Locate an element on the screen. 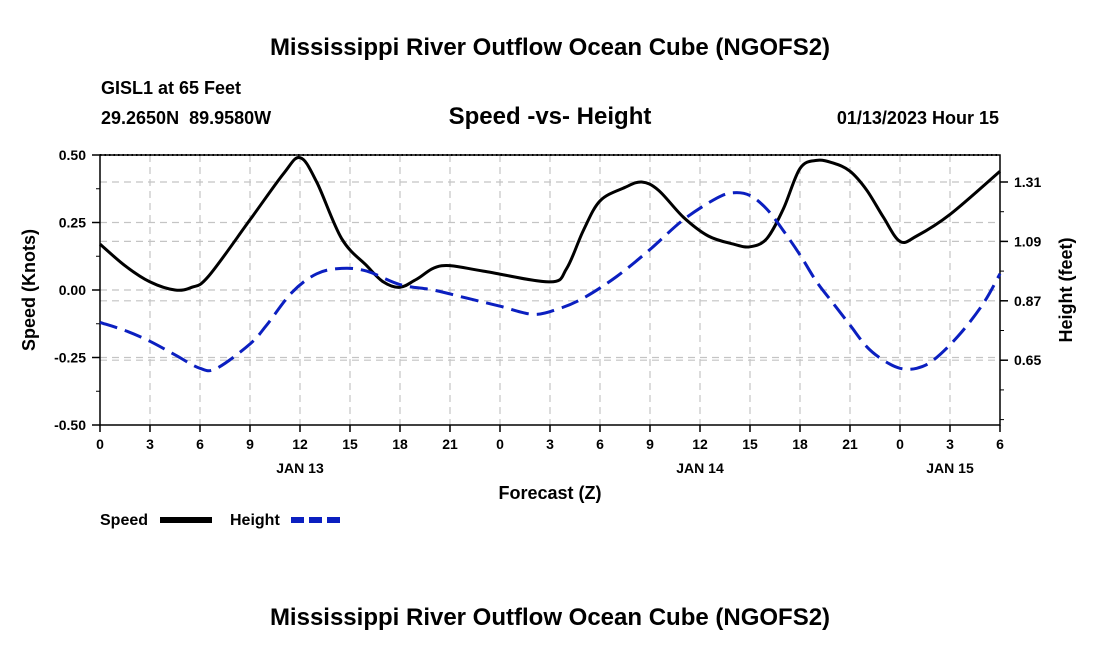 The width and height of the screenshot is (1100, 650). x-axis: 0 3 6 9 12 15 18 21 0 3 6 9 12 15 18 21 0 3 6 is located at coordinates (550, 438).